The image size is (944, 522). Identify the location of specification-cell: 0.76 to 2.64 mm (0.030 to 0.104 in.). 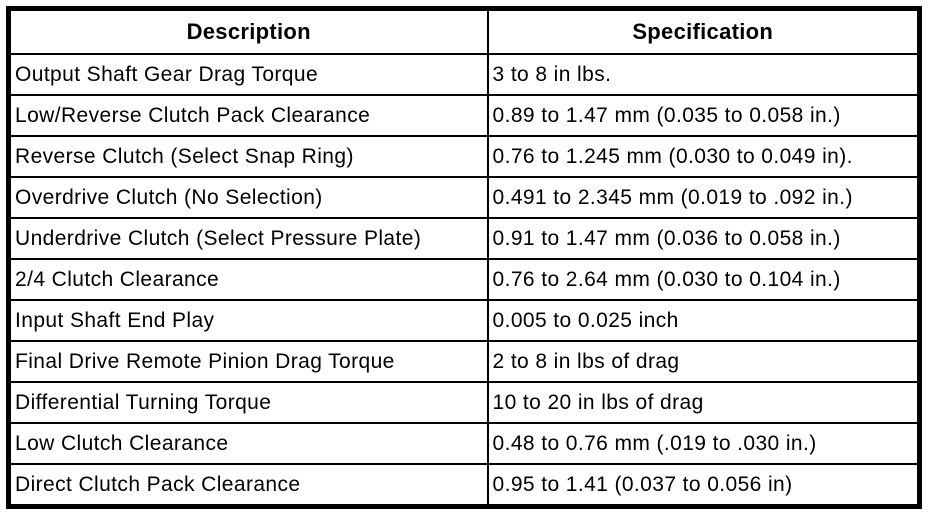
(703, 279).